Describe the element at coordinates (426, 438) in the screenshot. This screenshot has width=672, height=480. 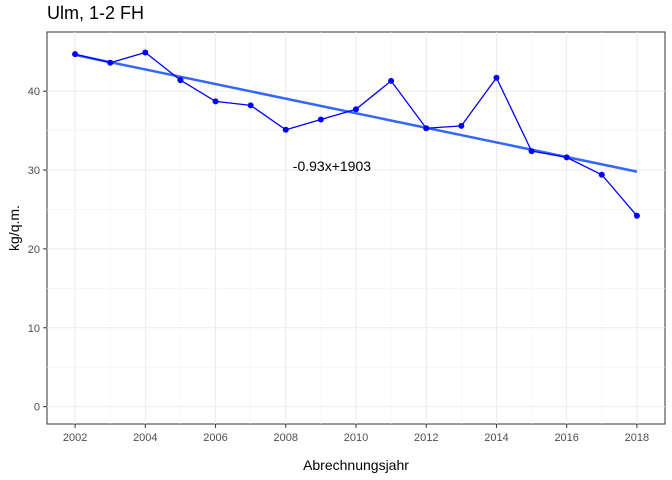
I see `x-tick-label: 2012` at that location.